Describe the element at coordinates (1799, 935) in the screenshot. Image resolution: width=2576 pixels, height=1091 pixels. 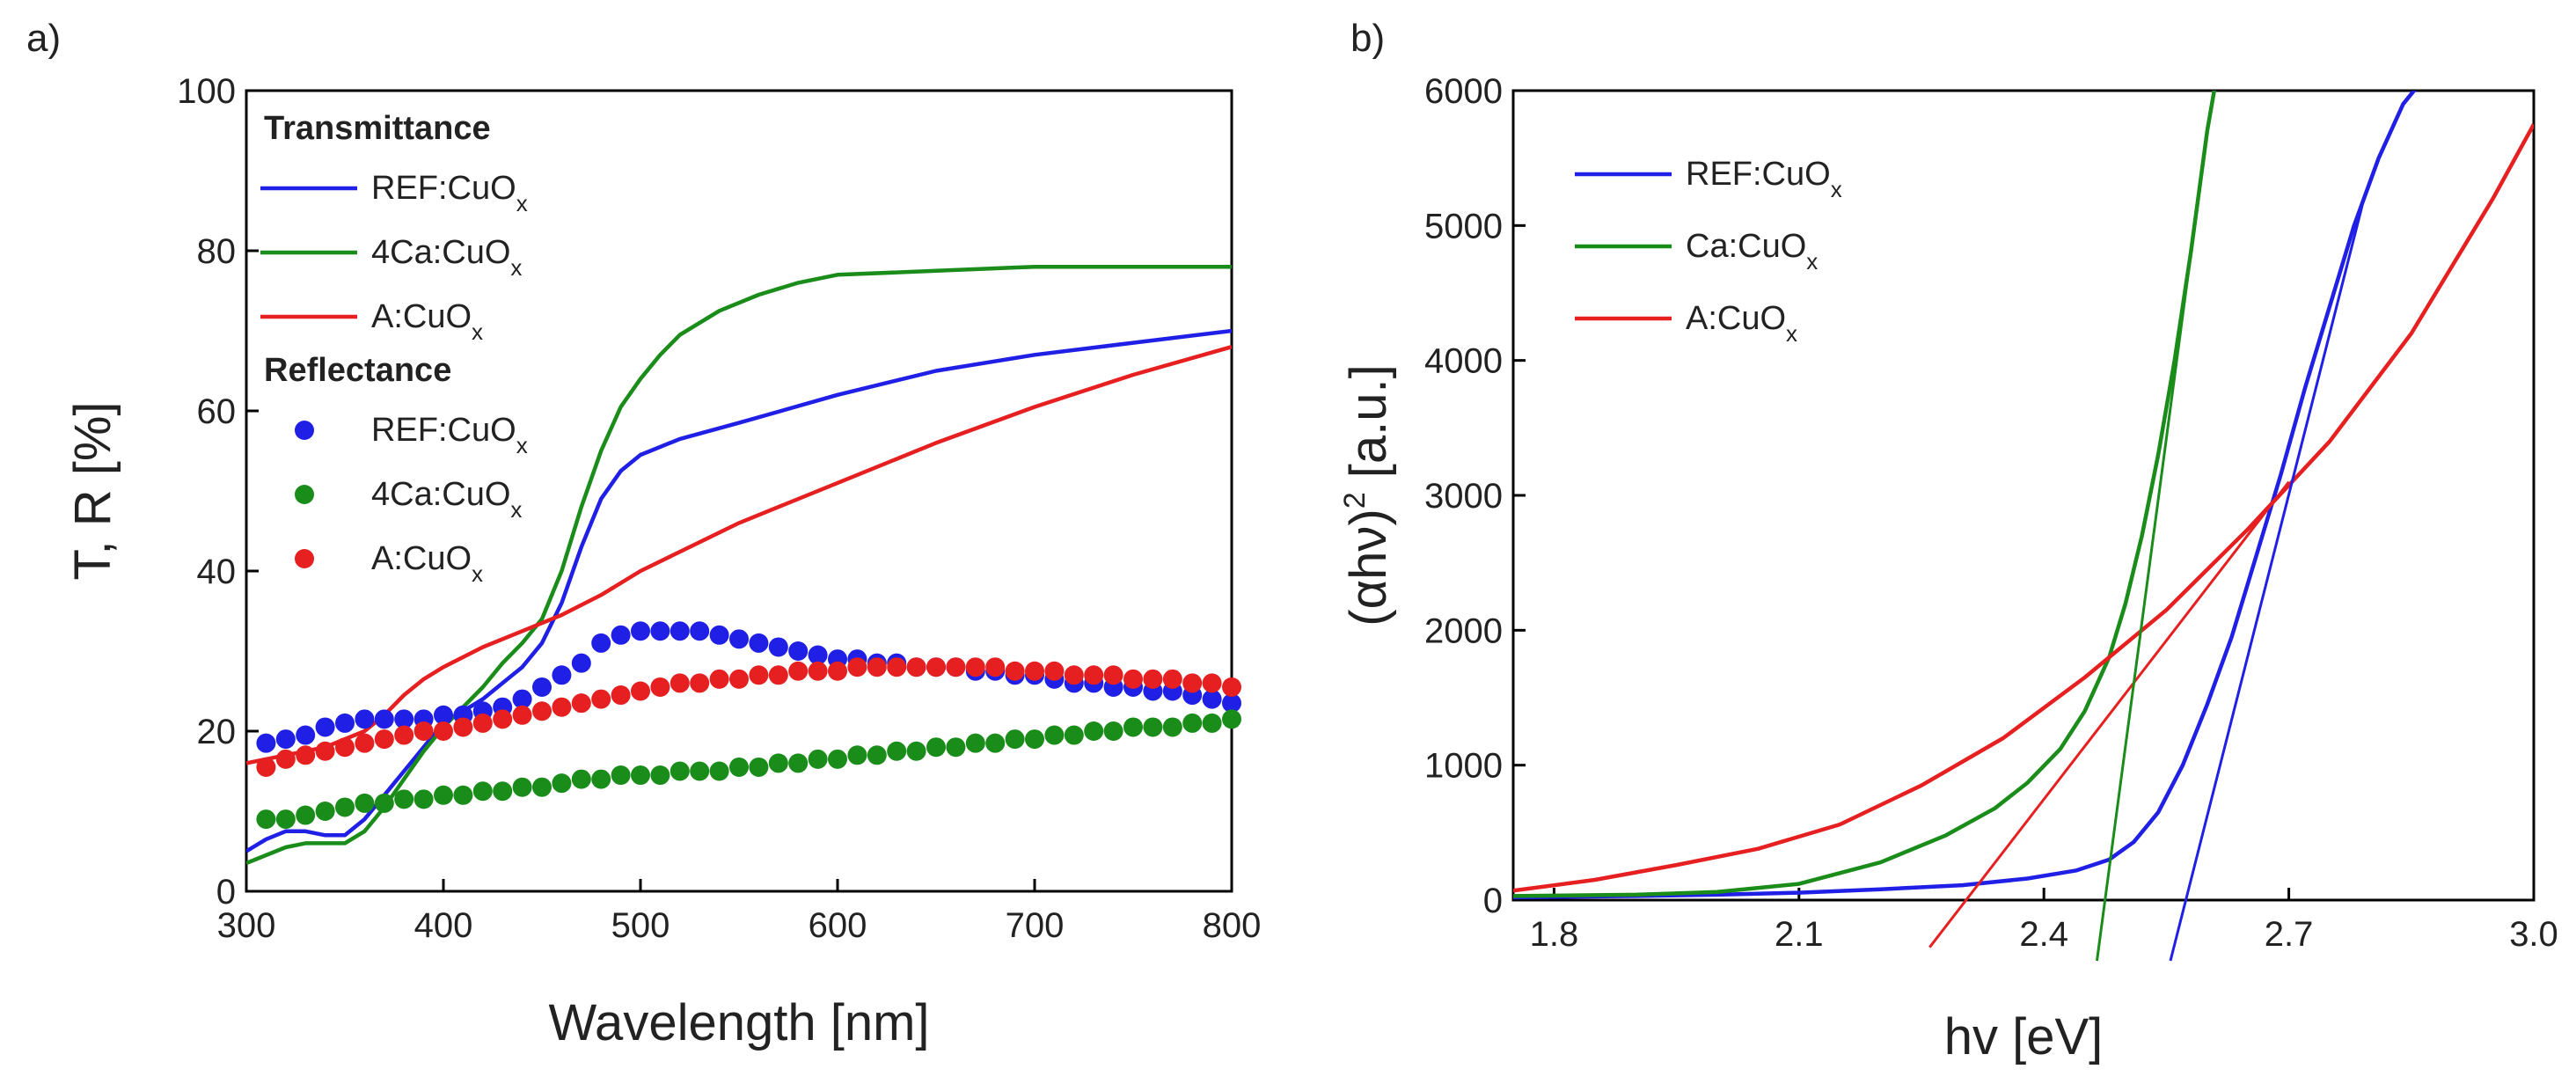
I see `panel-b-x-tick-label: 2.1` at that location.